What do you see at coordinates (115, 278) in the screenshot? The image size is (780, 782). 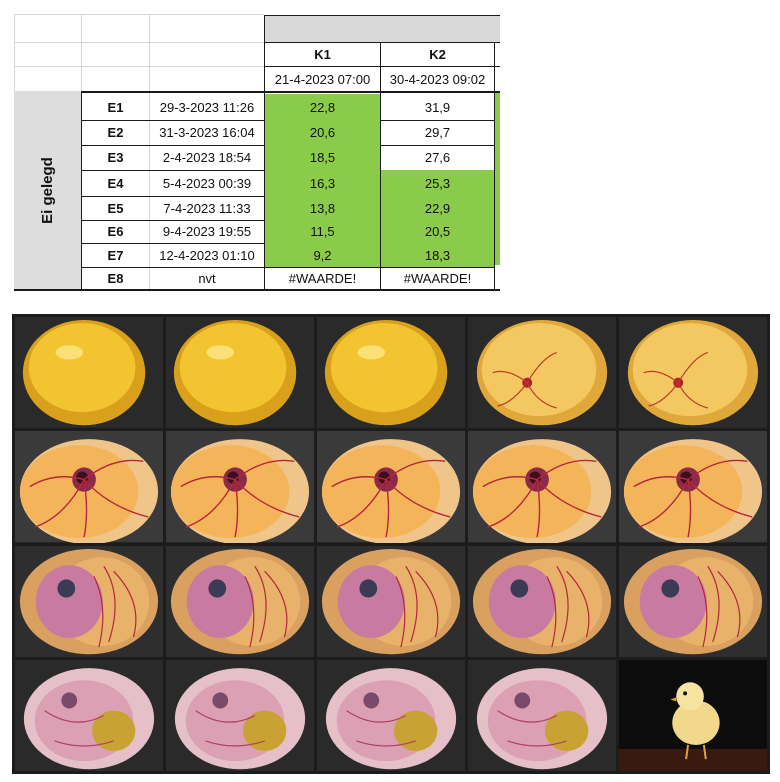 I see `row-id: E8` at bounding box center [115, 278].